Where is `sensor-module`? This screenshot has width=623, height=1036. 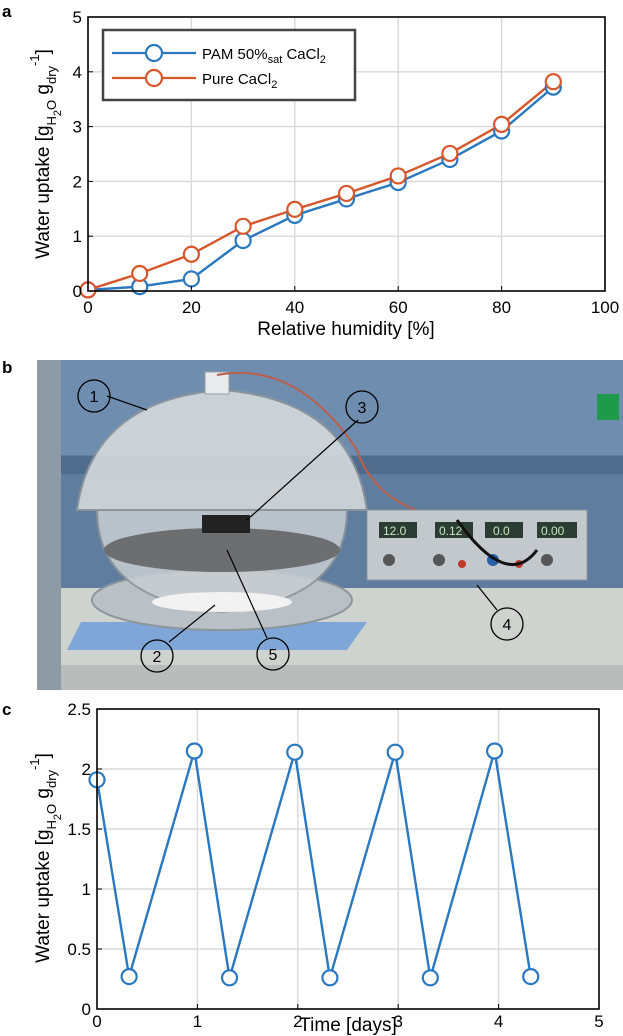 sensor-module is located at coordinates (226, 524).